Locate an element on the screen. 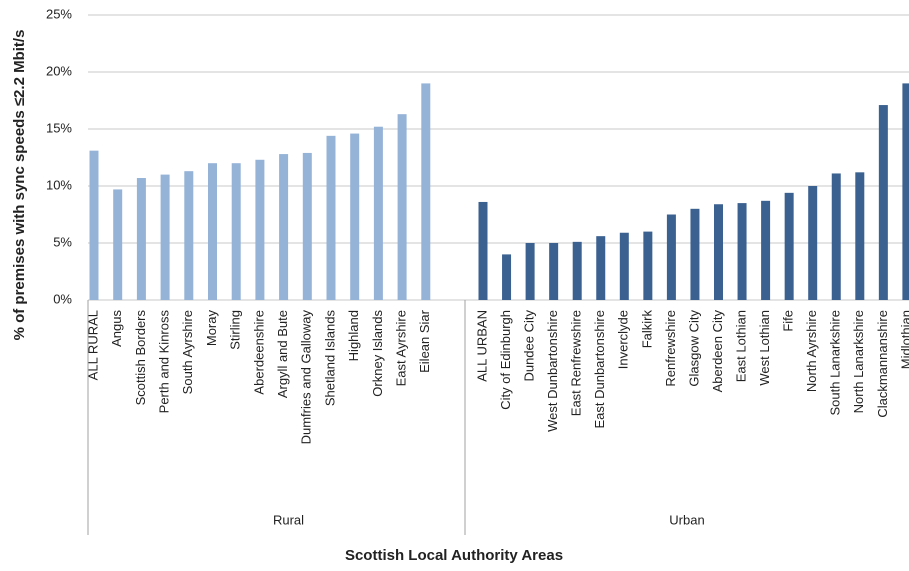  y-tick-label: 25% is located at coordinates (59, 13).